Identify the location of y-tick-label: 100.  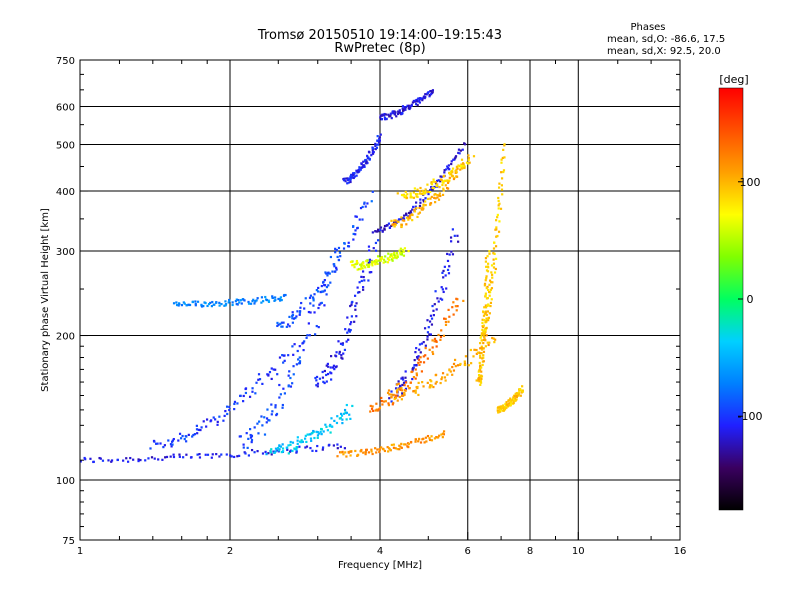
(65, 481).